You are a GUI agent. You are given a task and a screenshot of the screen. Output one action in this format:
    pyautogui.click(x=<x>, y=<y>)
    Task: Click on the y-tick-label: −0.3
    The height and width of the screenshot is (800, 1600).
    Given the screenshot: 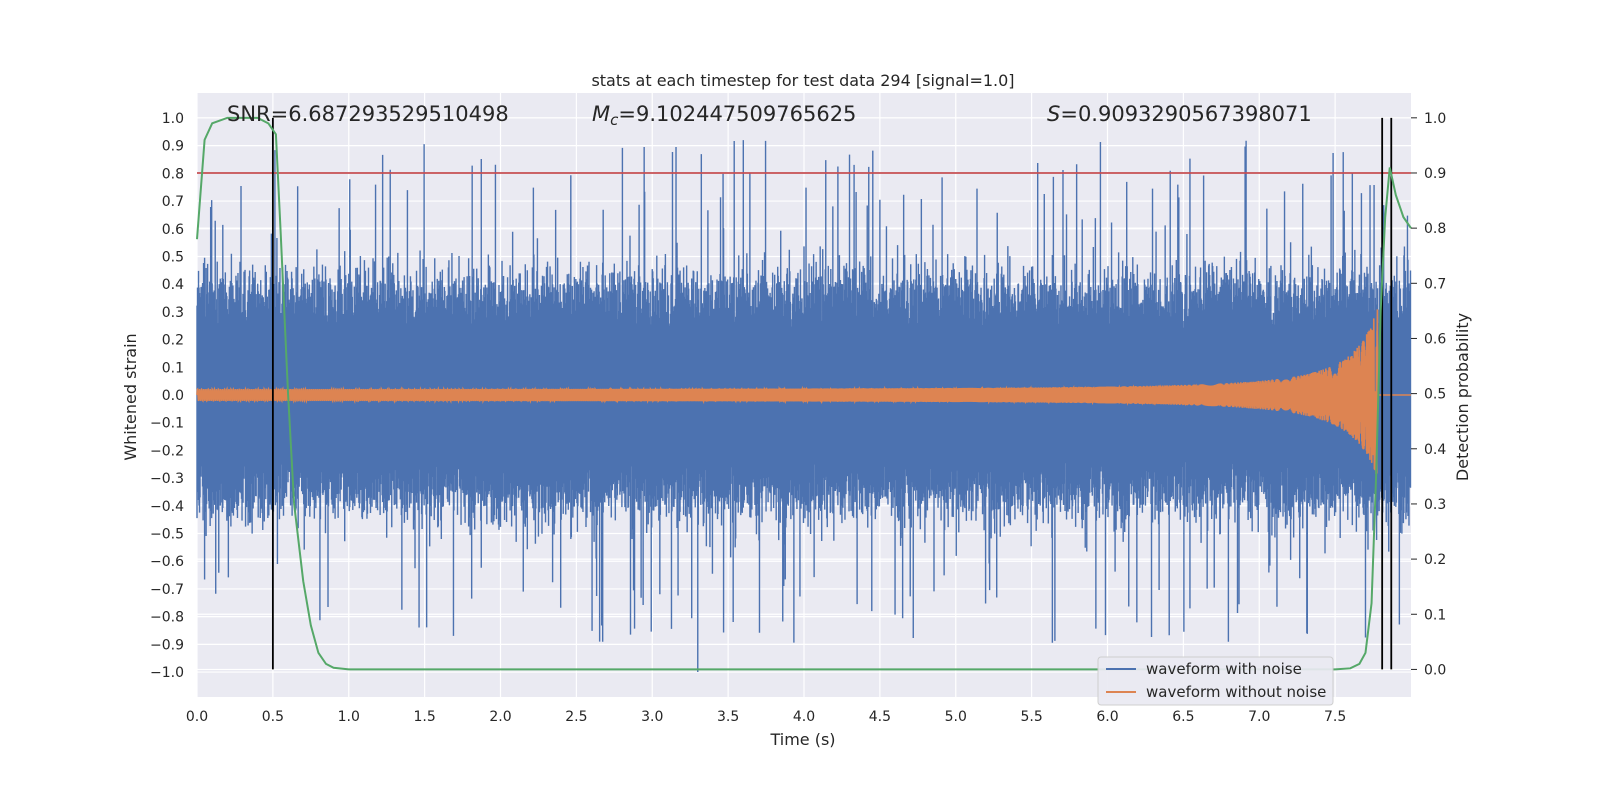 What is the action you would take?
    pyautogui.click(x=167, y=479)
    